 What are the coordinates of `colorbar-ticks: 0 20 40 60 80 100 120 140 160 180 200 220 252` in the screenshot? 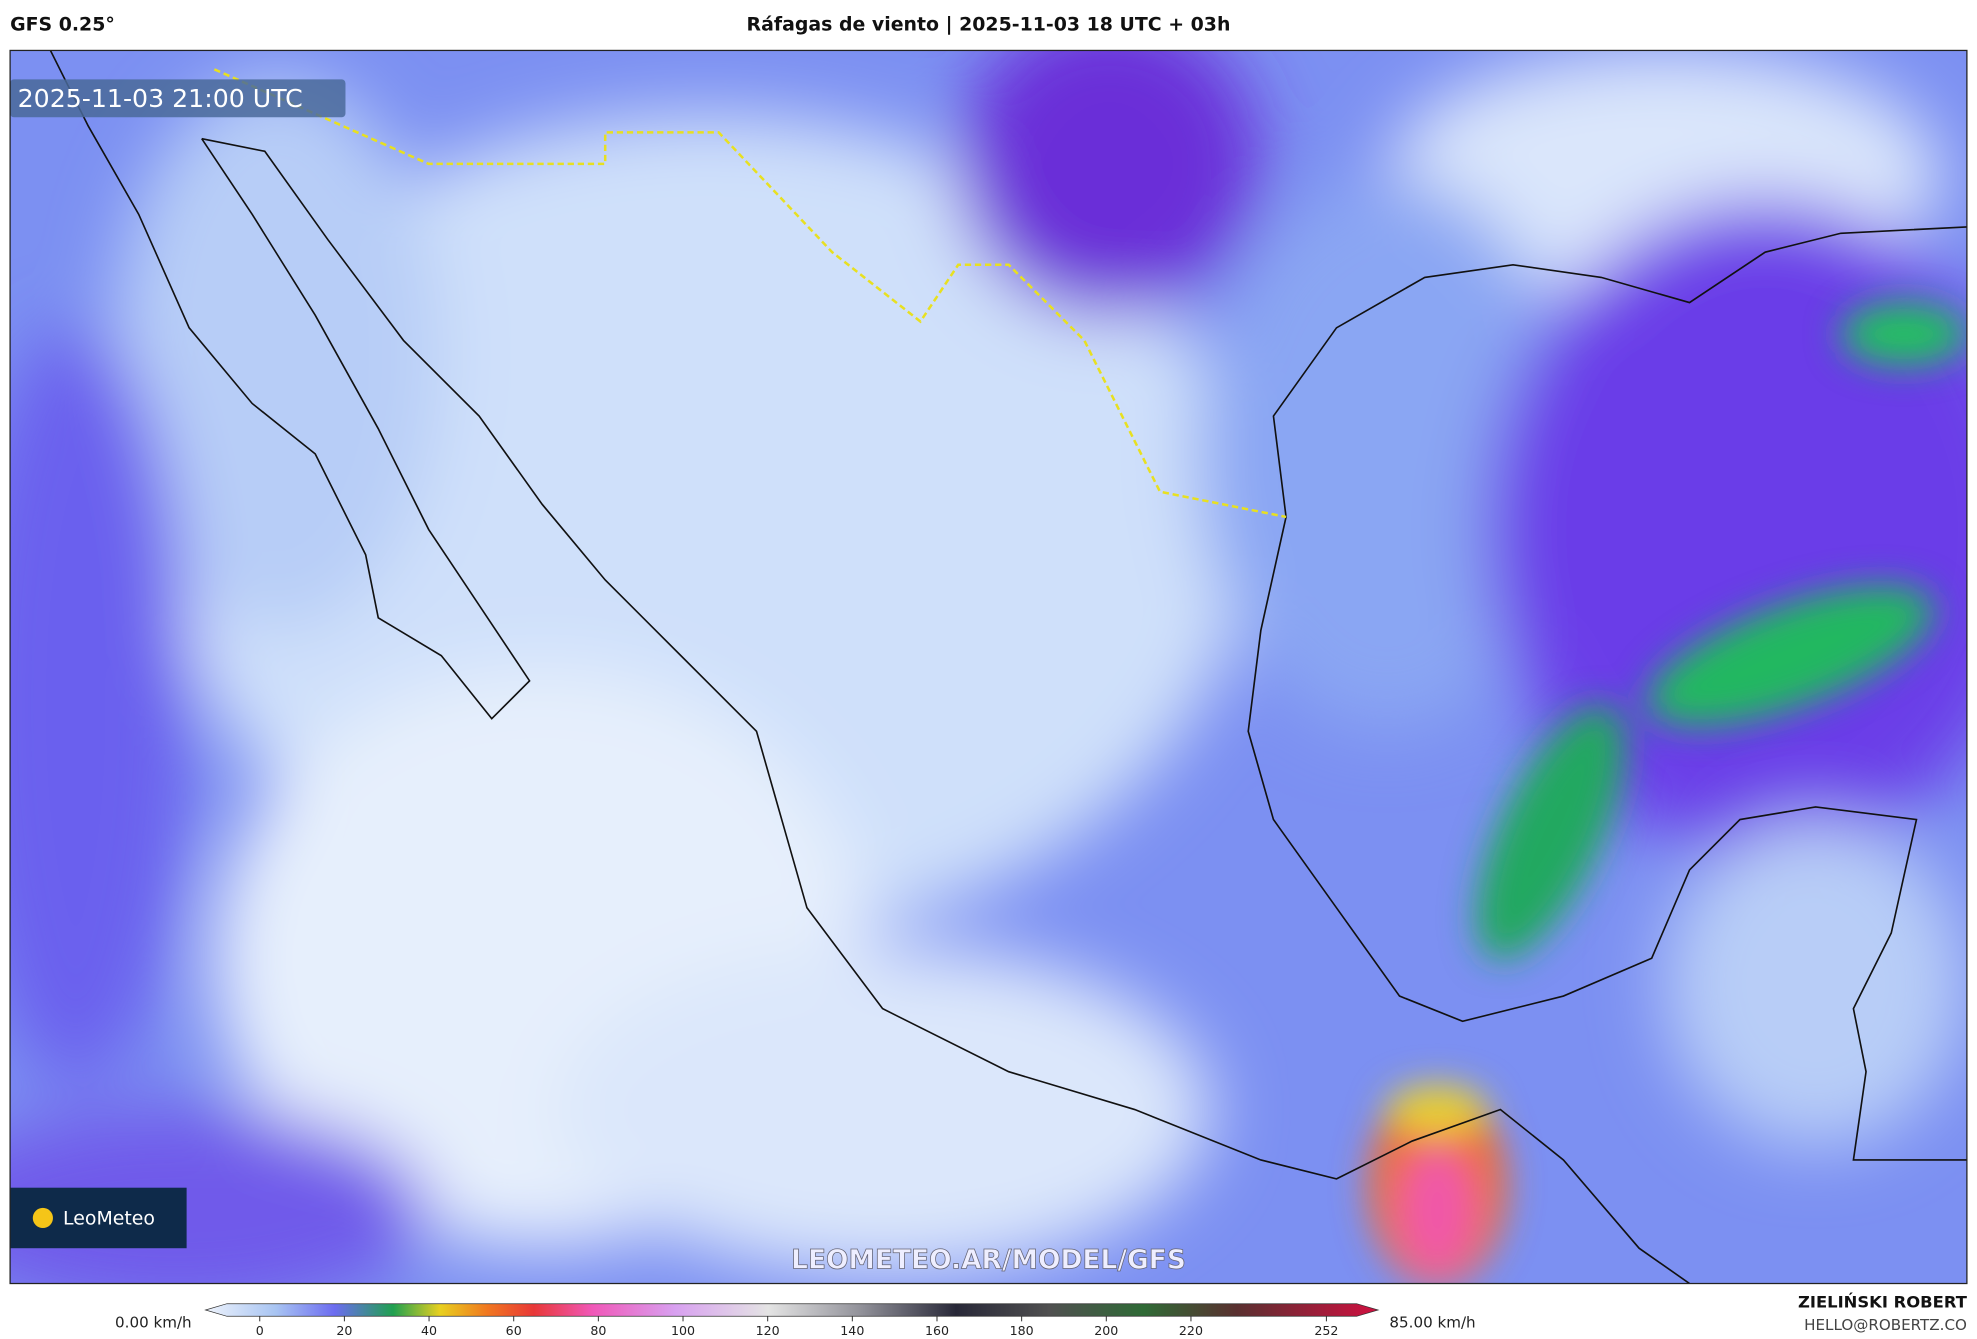 It's located at (797, 1327).